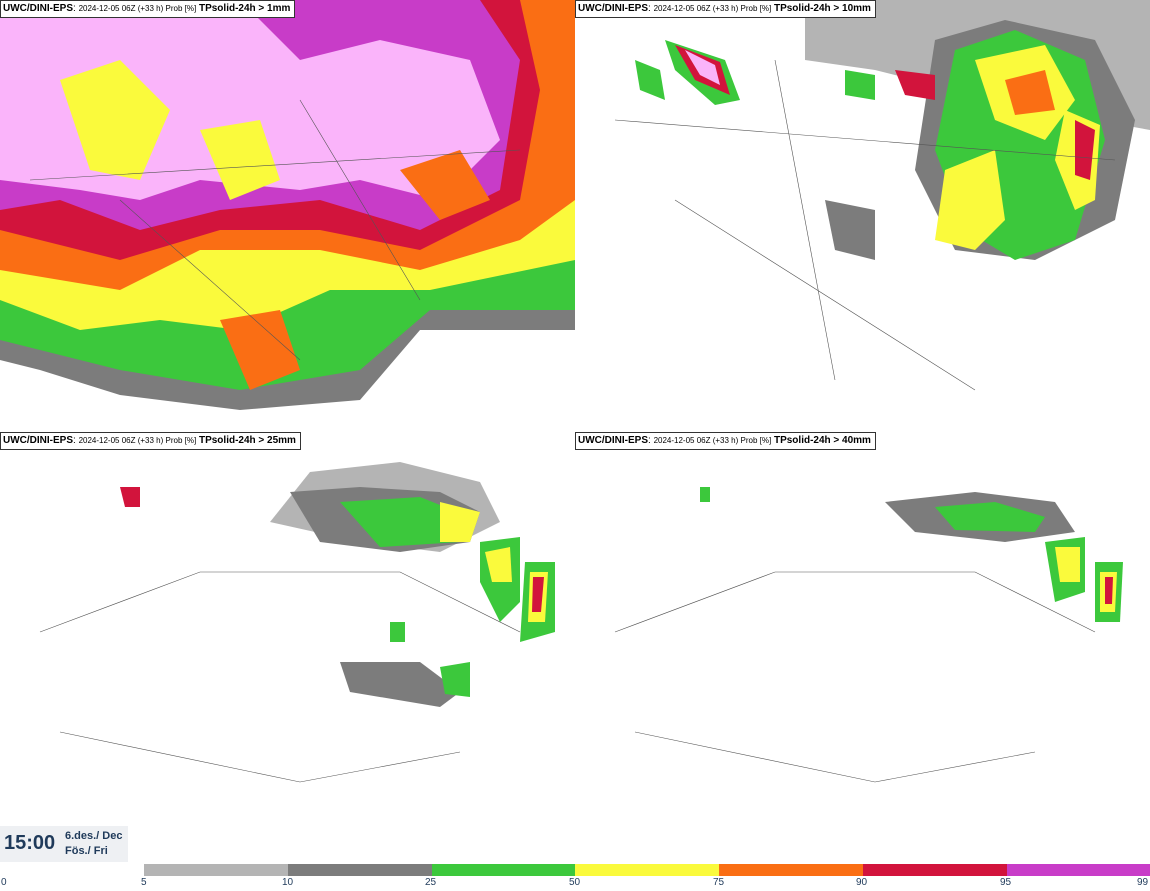  What do you see at coordinates (30, 843) in the screenshot?
I see `valid-time: 15:00` at bounding box center [30, 843].